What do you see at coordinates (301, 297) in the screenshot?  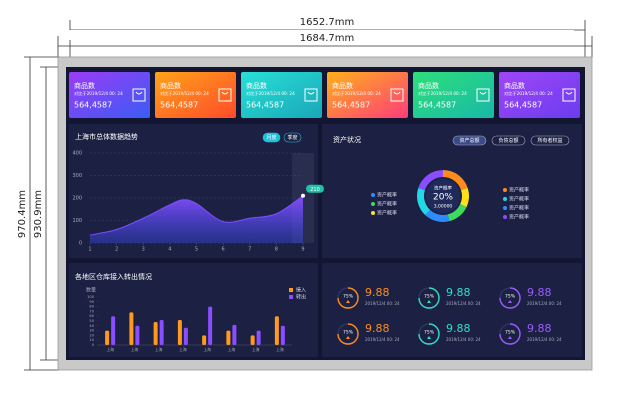 I see `legend-label: 转出` at bounding box center [301, 297].